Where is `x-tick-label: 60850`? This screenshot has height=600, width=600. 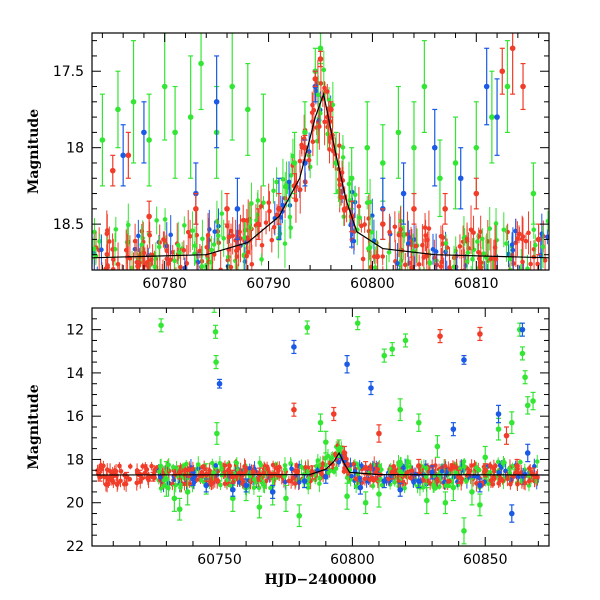
x-tick-label: 60850 is located at coordinates (485, 560).